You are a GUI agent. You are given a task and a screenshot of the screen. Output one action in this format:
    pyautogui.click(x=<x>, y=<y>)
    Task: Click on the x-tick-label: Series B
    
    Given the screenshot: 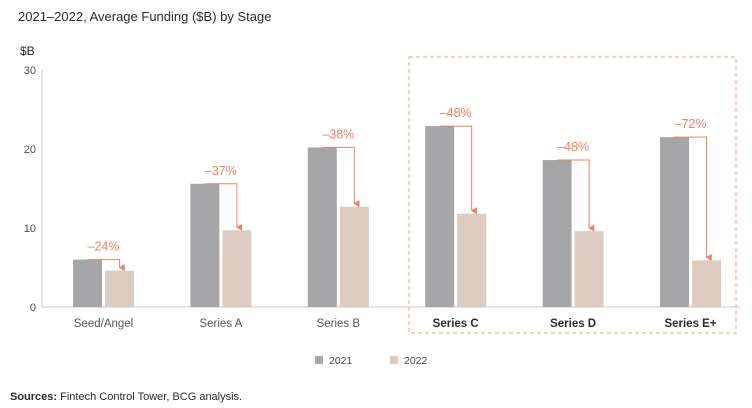 What is the action you would take?
    pyautogui.click(x=339, y=324)
    